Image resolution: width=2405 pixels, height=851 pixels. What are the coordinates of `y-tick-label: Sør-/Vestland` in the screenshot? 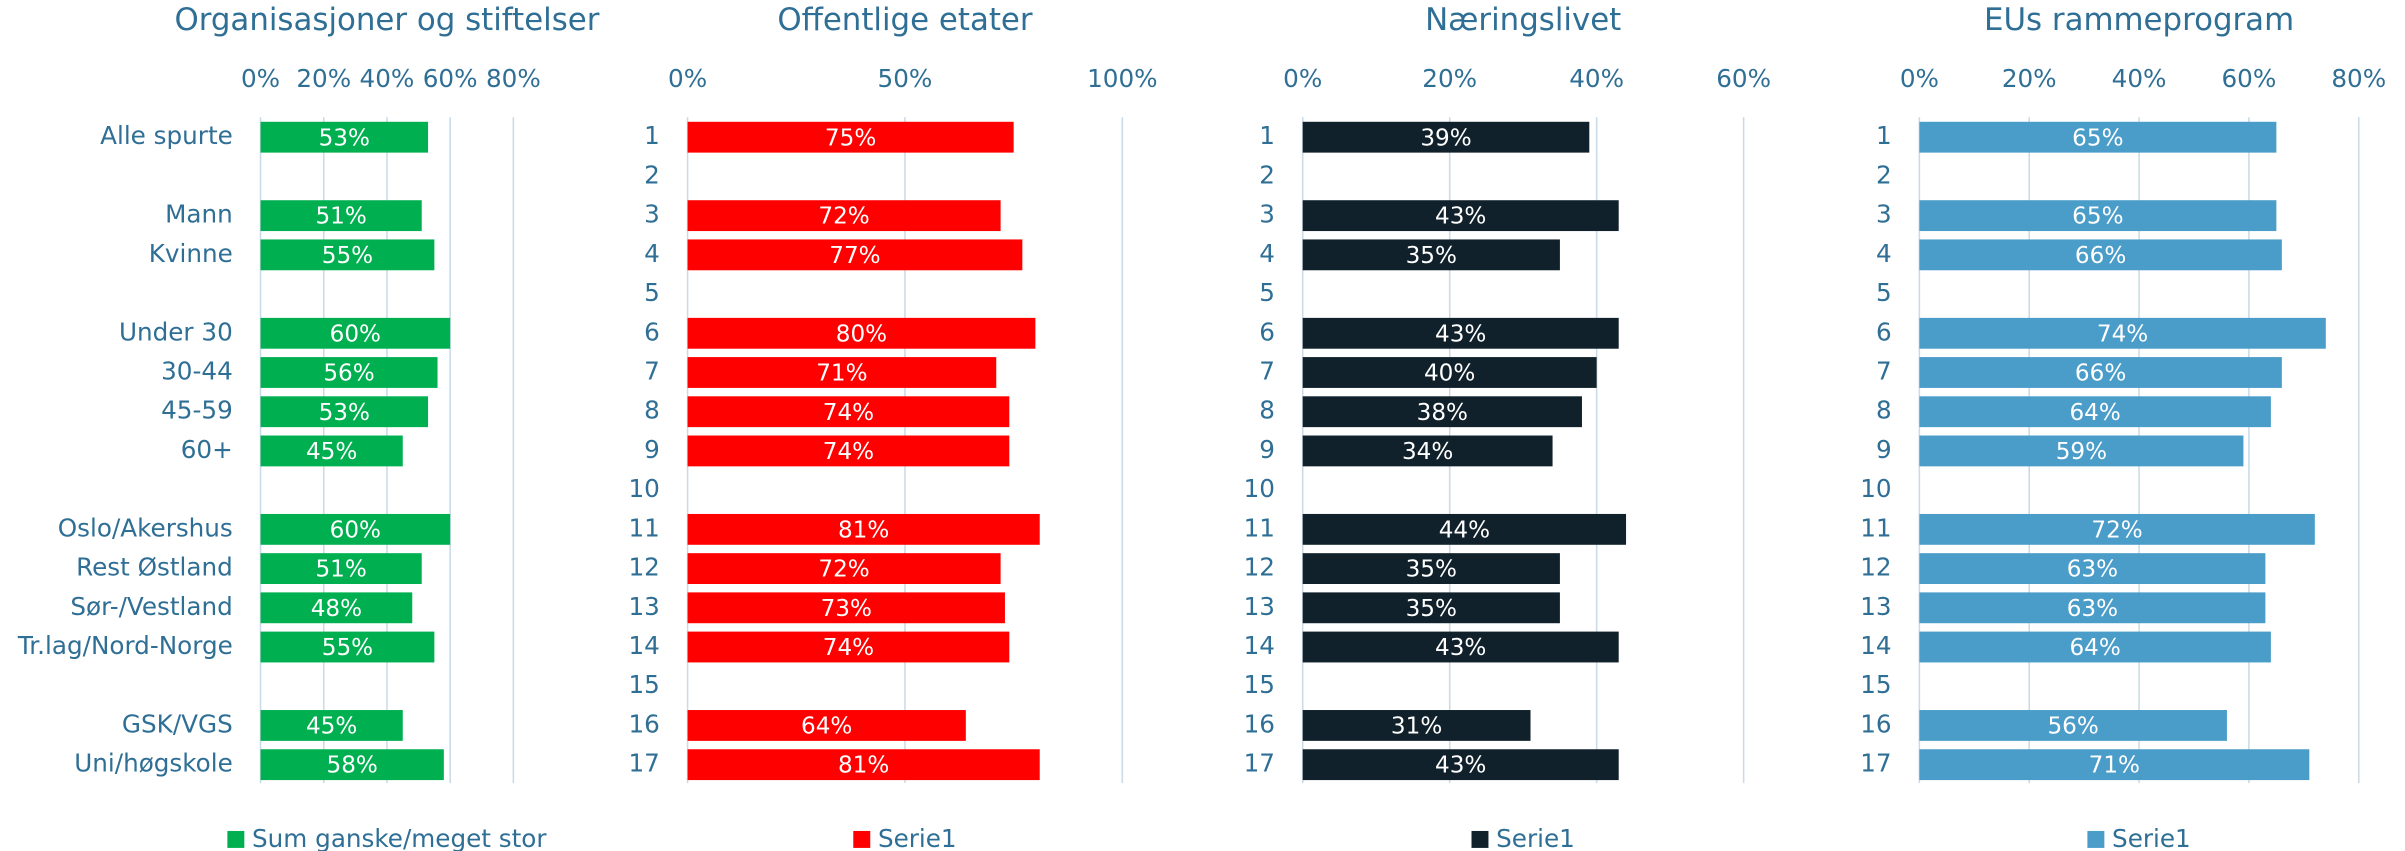 It's located at (151, 606).